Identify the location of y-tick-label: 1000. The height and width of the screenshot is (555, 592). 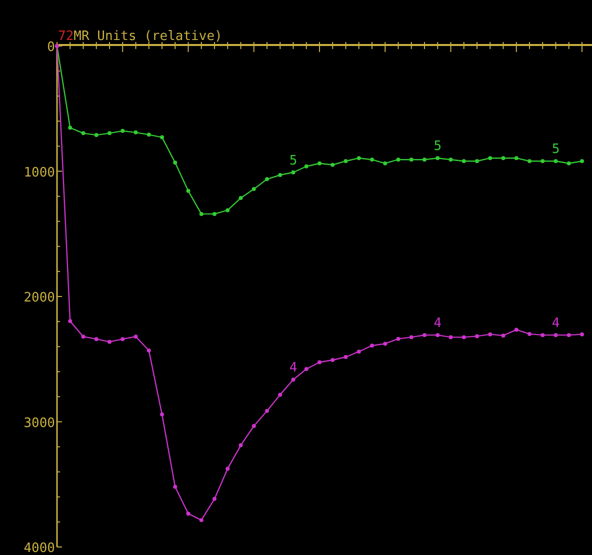
(39, 172).